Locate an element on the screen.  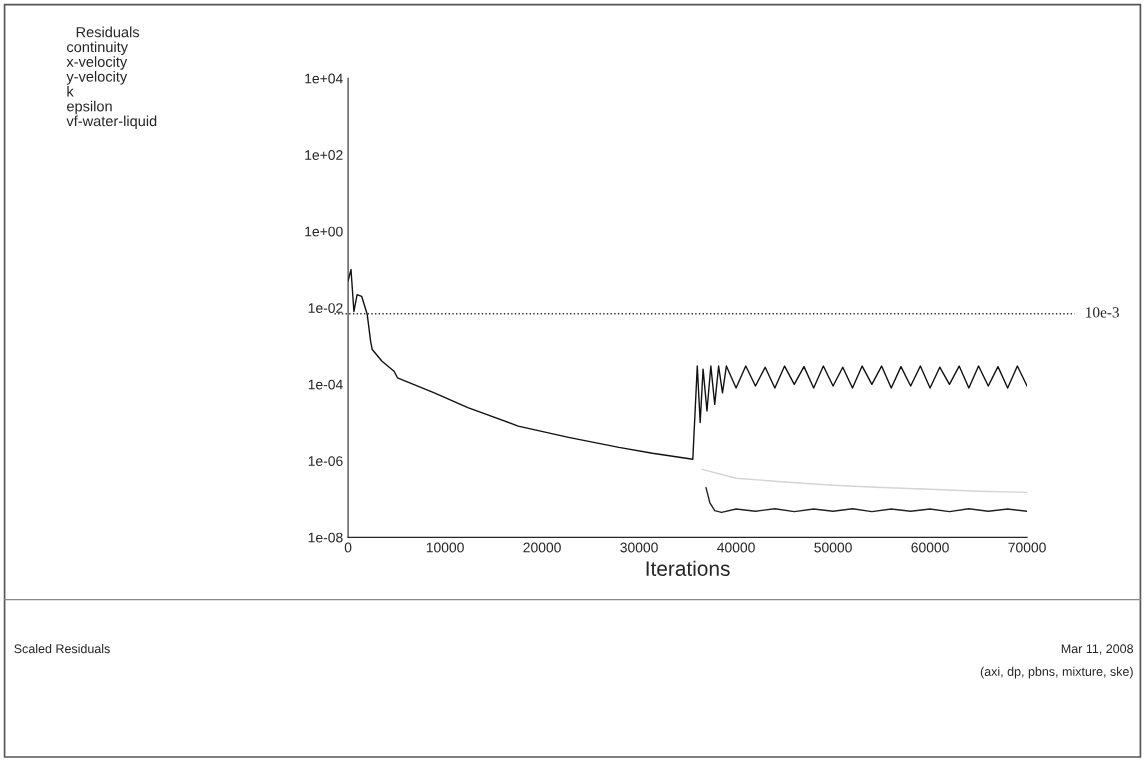
x-tick-label: 70000 is located at coordinates (1027, 547).